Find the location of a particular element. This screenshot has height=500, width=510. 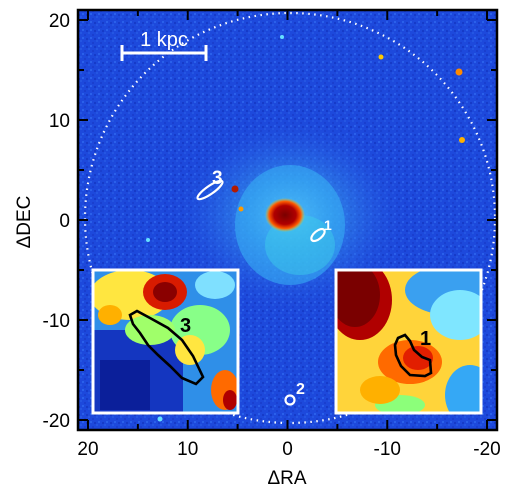

y-tick-label: -20 is located at coordinates (56, 421).